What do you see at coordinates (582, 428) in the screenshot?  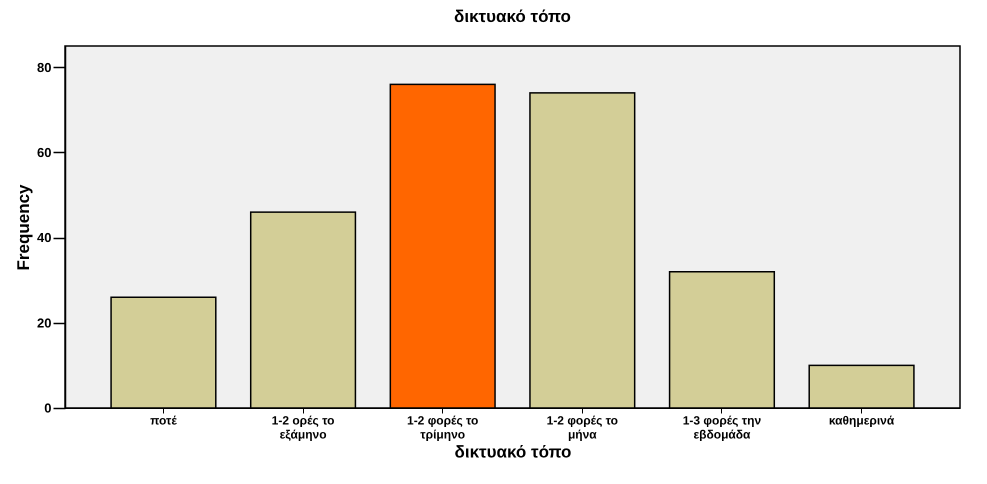 I see `x-tick-label: 1-2 φορές το μήνα` at bounding box center [582, 428].